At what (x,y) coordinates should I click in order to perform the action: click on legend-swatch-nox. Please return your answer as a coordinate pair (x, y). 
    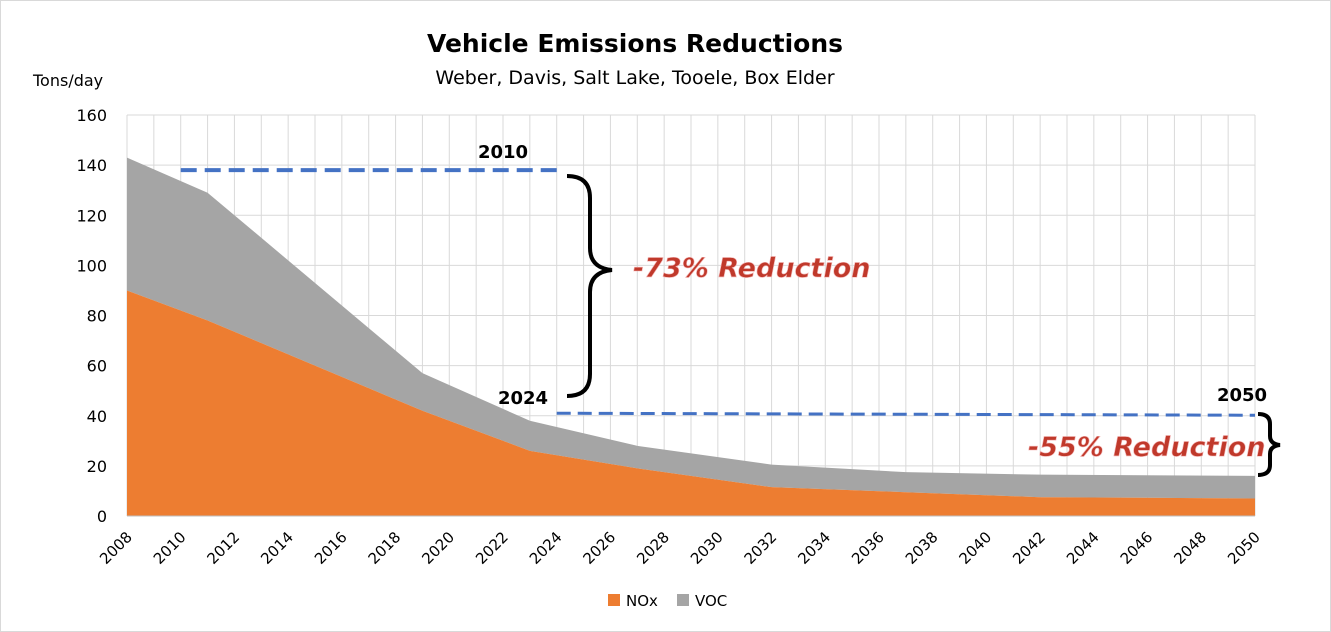
    Looking at the image, I should click on (614, 600).